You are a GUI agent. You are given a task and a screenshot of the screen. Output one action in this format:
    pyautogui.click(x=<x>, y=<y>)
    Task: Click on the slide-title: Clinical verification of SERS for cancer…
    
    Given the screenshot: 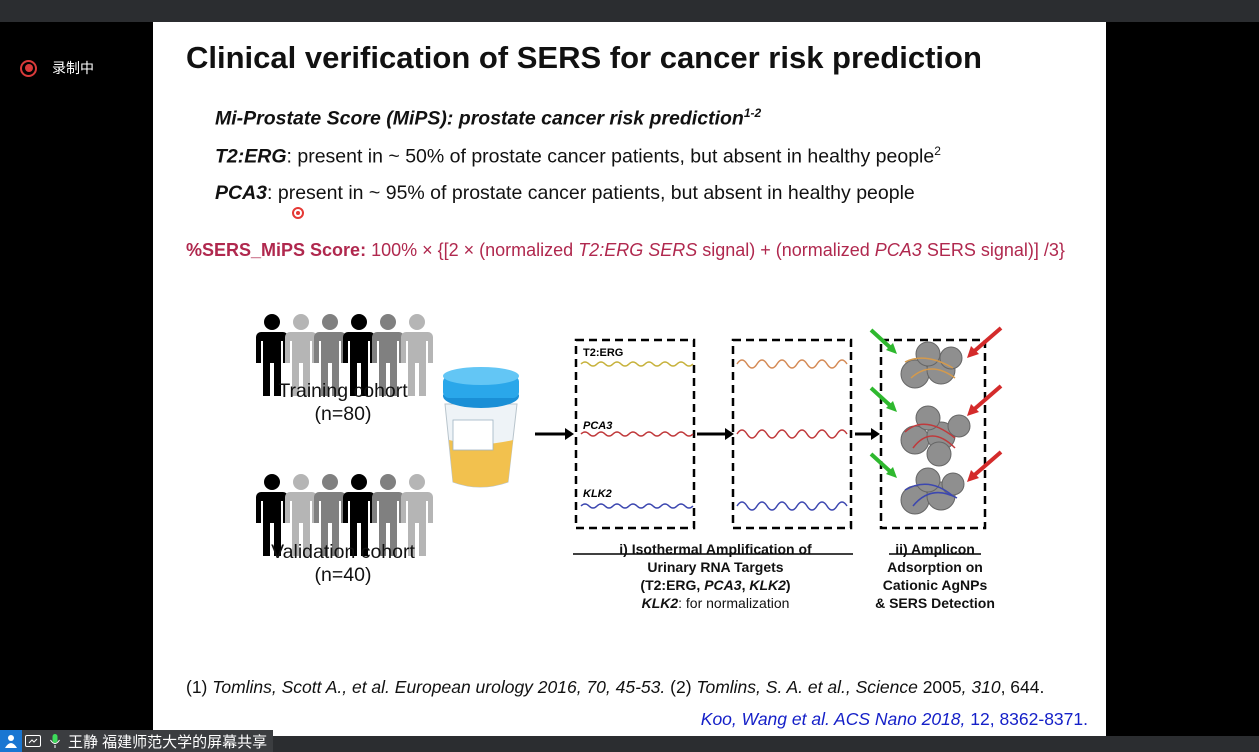 What is the action you would take?
    pyautogui.click(x=584, y=57)
    